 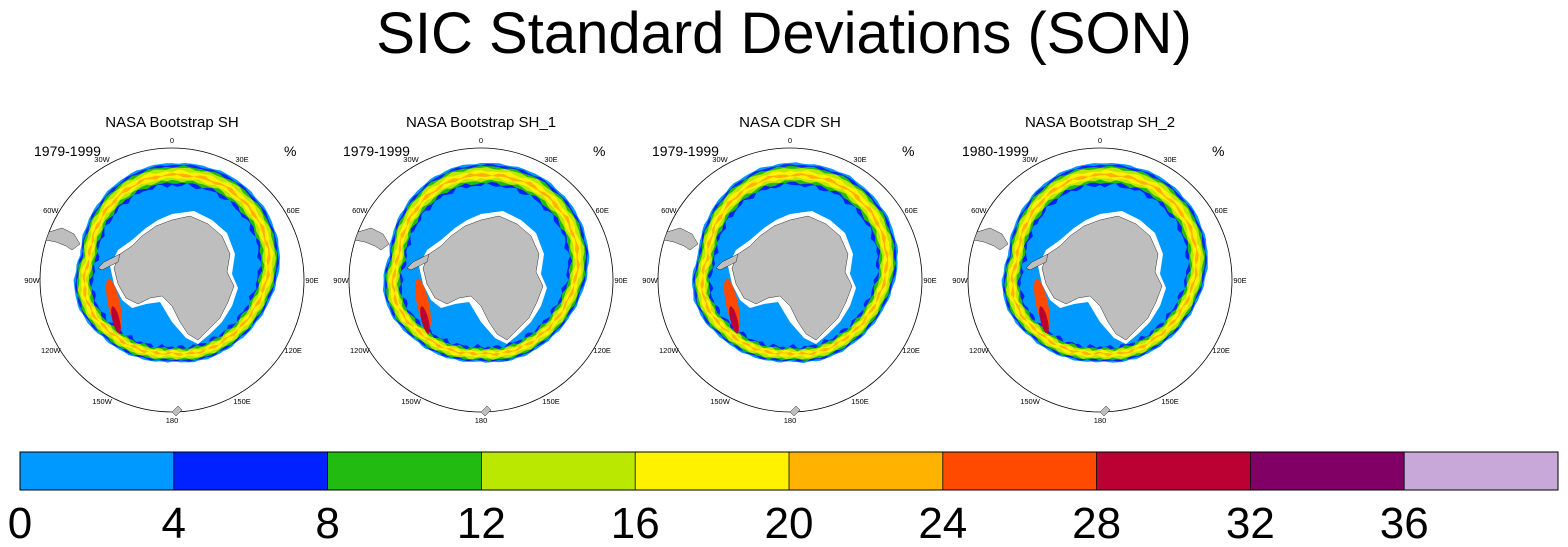 I want to click on panel-period: 1980-1999, so click(x=995, y=151).